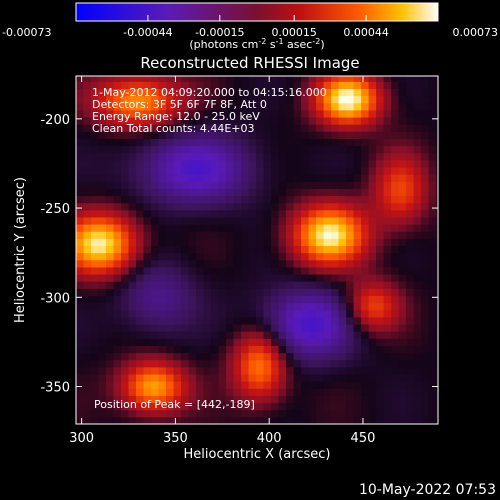  I want to click on annotation-energy: Energy Range: 12.0 - 25.0 keV, so click(176, 116).